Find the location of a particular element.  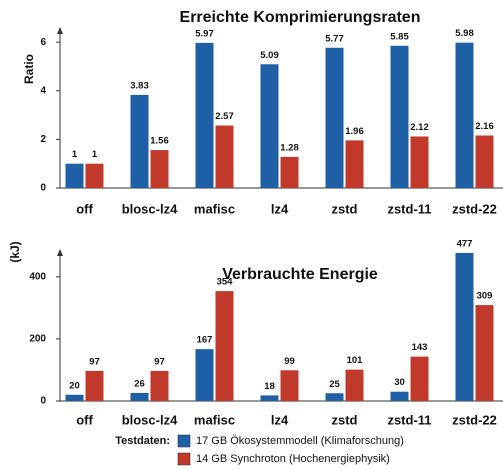

y-axis-label: Ratio is located at coordinates (29, 69).